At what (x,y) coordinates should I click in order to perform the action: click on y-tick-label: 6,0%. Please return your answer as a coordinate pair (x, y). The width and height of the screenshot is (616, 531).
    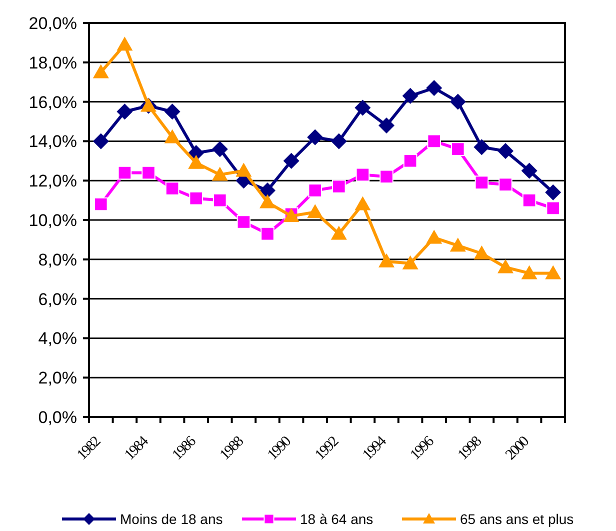
    Looking at the image, I should click on (57, 299).